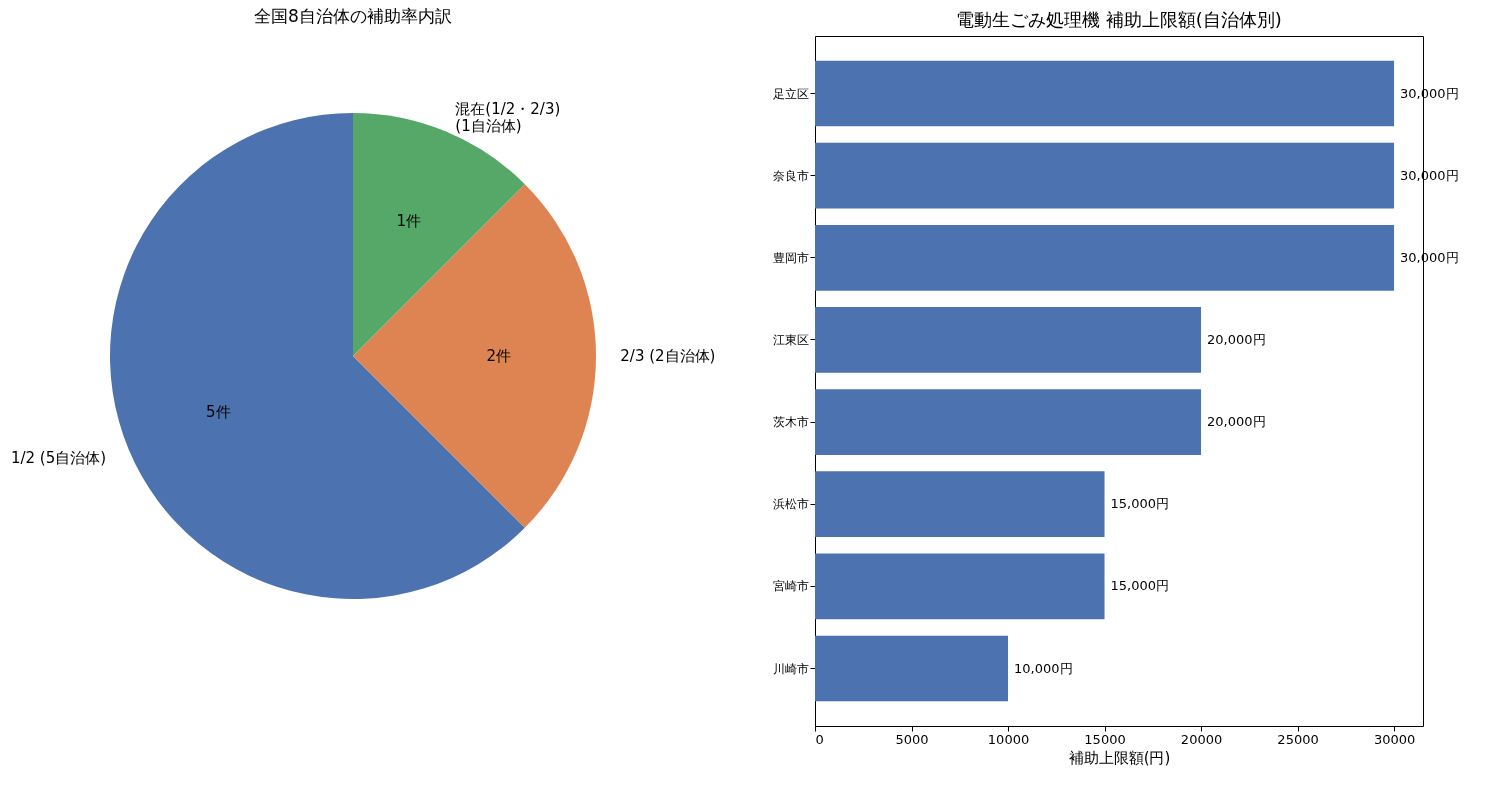  What do you see at coordinates (409, 221) in the screenshot?
I see `data-label: 1件` at bounding box center [409, 221].